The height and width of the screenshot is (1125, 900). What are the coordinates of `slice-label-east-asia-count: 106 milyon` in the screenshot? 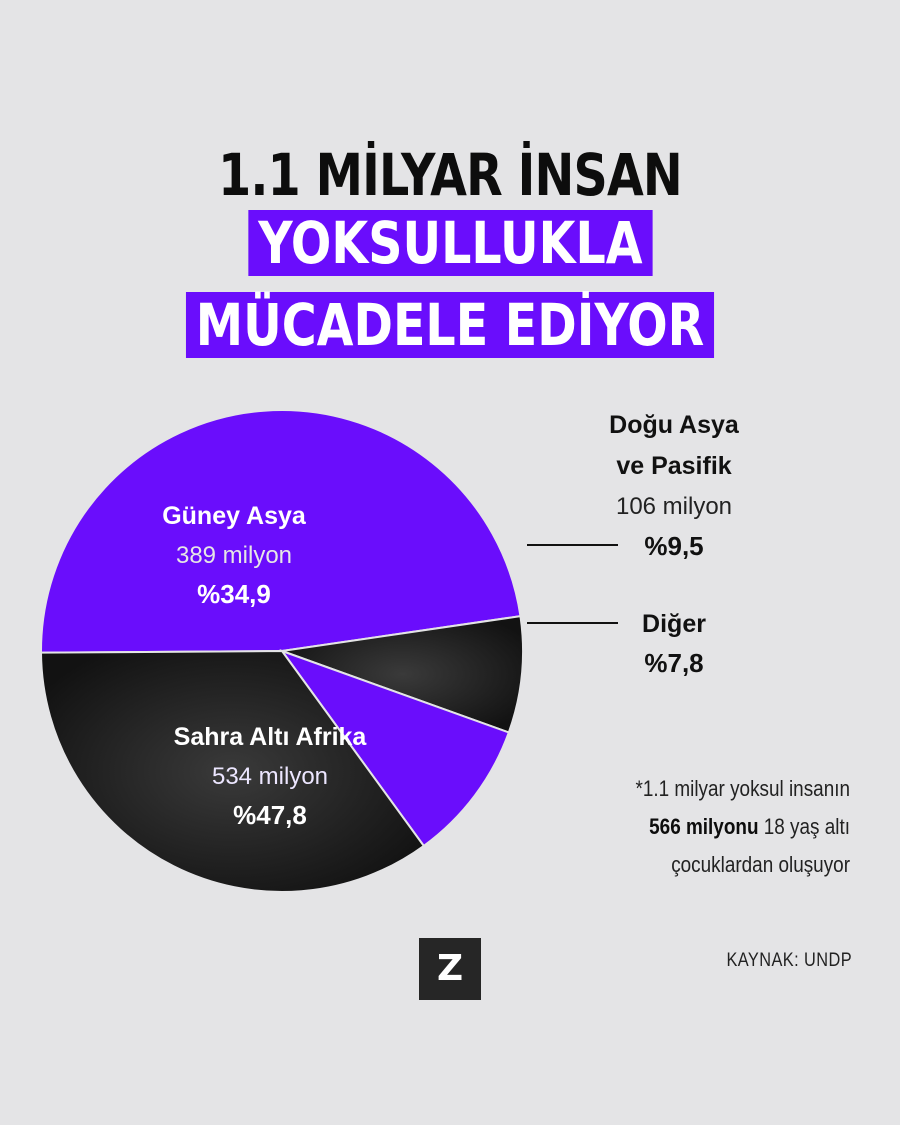 It's located at (674, 506).